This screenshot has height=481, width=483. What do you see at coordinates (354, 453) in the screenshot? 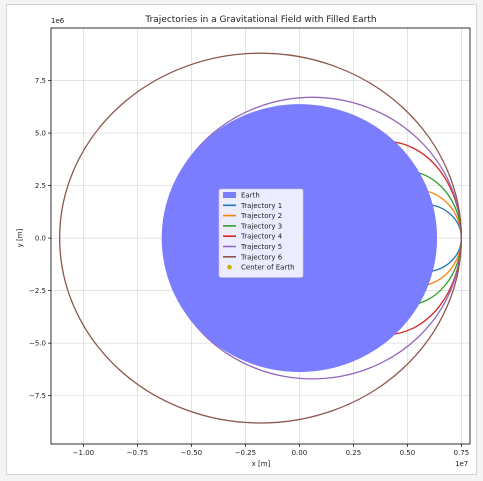
I see `x-tick-label: 0.25` at bounding box center [354, 453].